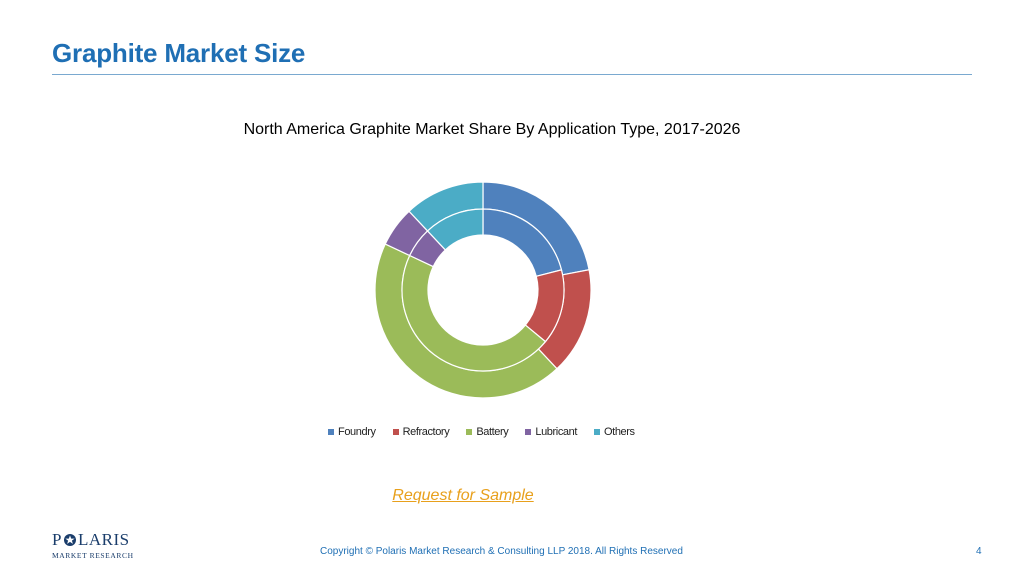 This screenshot has width=1024, height=576. I want to click on donut-slice-ring2-others, so click(455, 229).